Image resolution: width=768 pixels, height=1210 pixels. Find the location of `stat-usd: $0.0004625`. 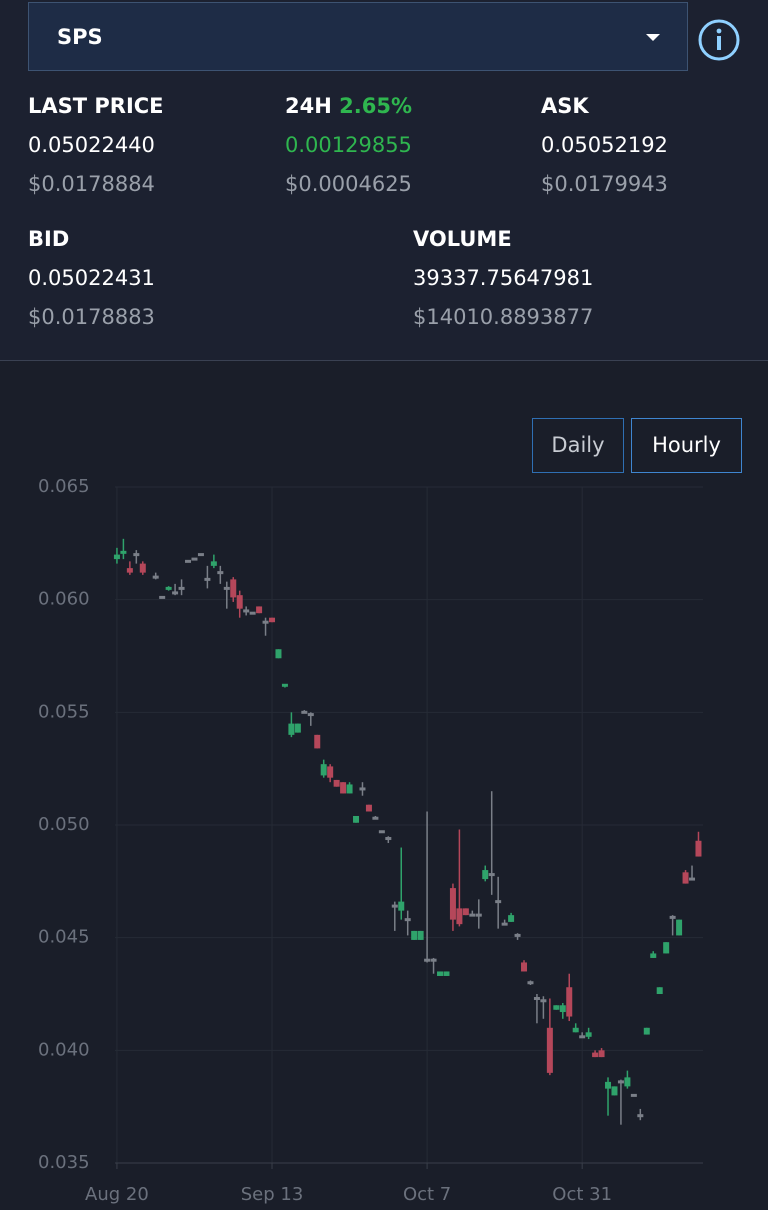

stat-usd: $0.0004625 is located at coordinates (348, 184).